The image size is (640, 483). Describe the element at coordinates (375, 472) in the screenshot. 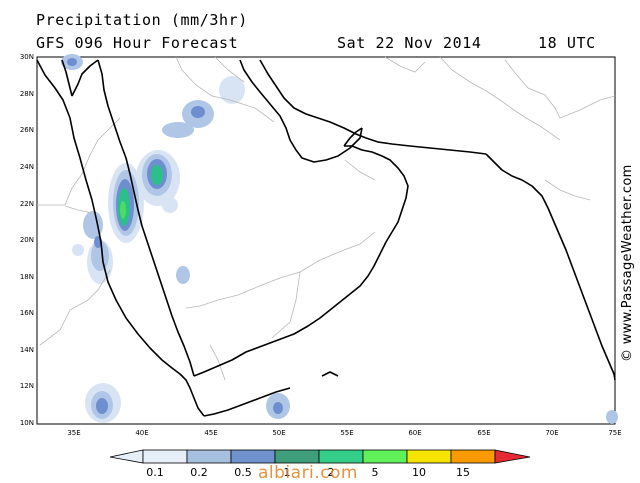

I see `legend-label: 5` at that location.